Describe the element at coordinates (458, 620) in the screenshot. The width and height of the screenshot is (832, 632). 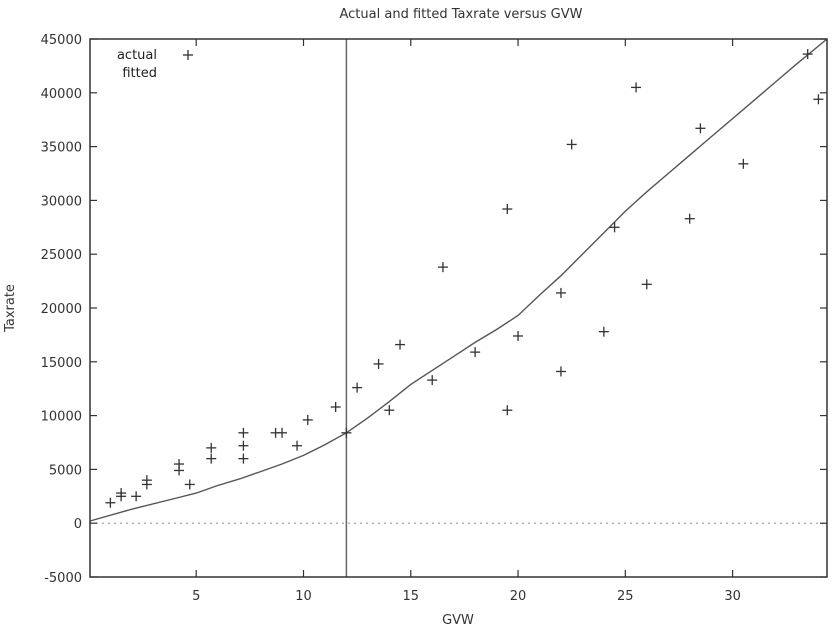
I see `x-axis-title: GVW` at that location.